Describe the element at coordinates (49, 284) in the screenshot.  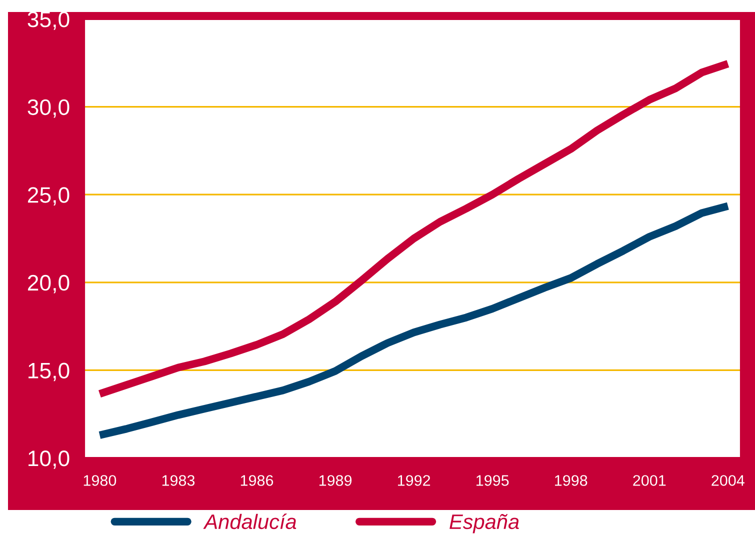
I see `y-tick-label: 20,0` at that location.